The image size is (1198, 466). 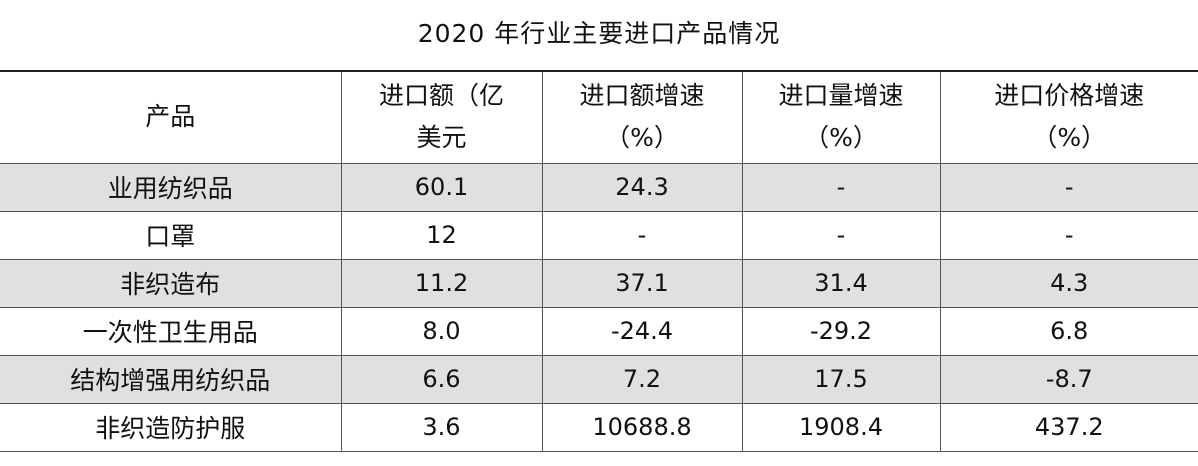 I want to click on header-price-growth: 进口价格增速 （%）, so click(x=1068, y=117).